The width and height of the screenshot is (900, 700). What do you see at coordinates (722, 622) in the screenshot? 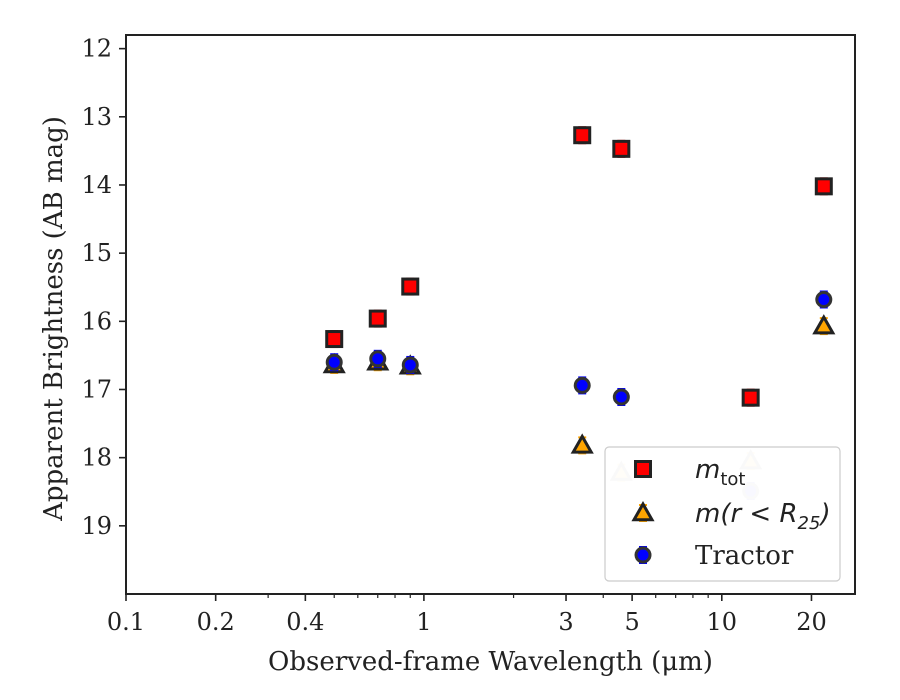
I see `x-tick-label: 10` at bounding box center [722, 622].